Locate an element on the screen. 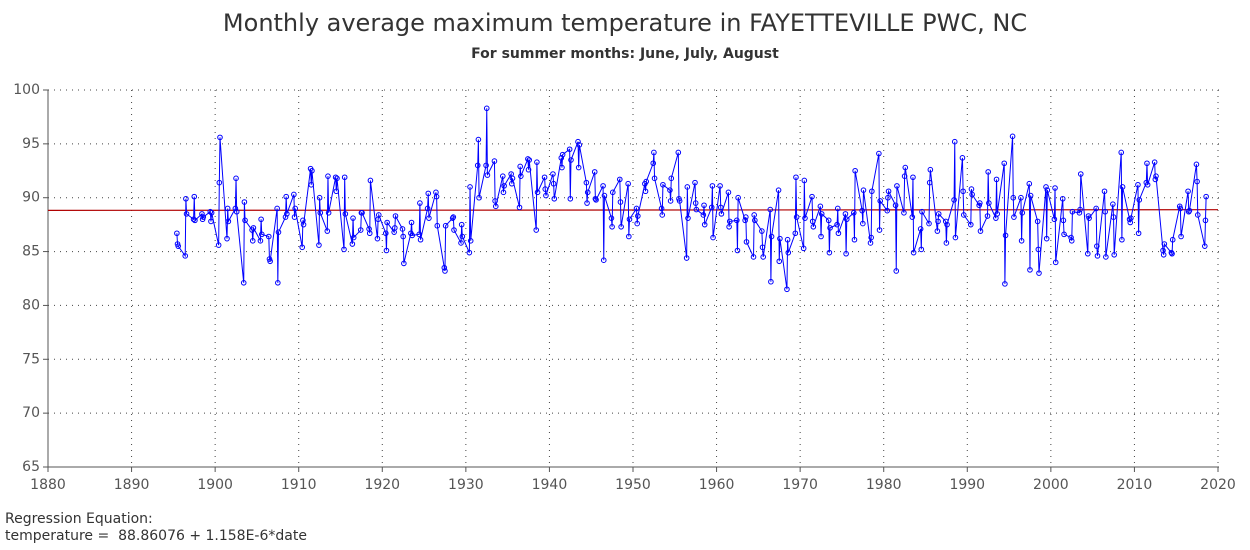 This screenshot has height=550, width=1250. regression-label: Regression Equation: is located at coordinates (79, 519).